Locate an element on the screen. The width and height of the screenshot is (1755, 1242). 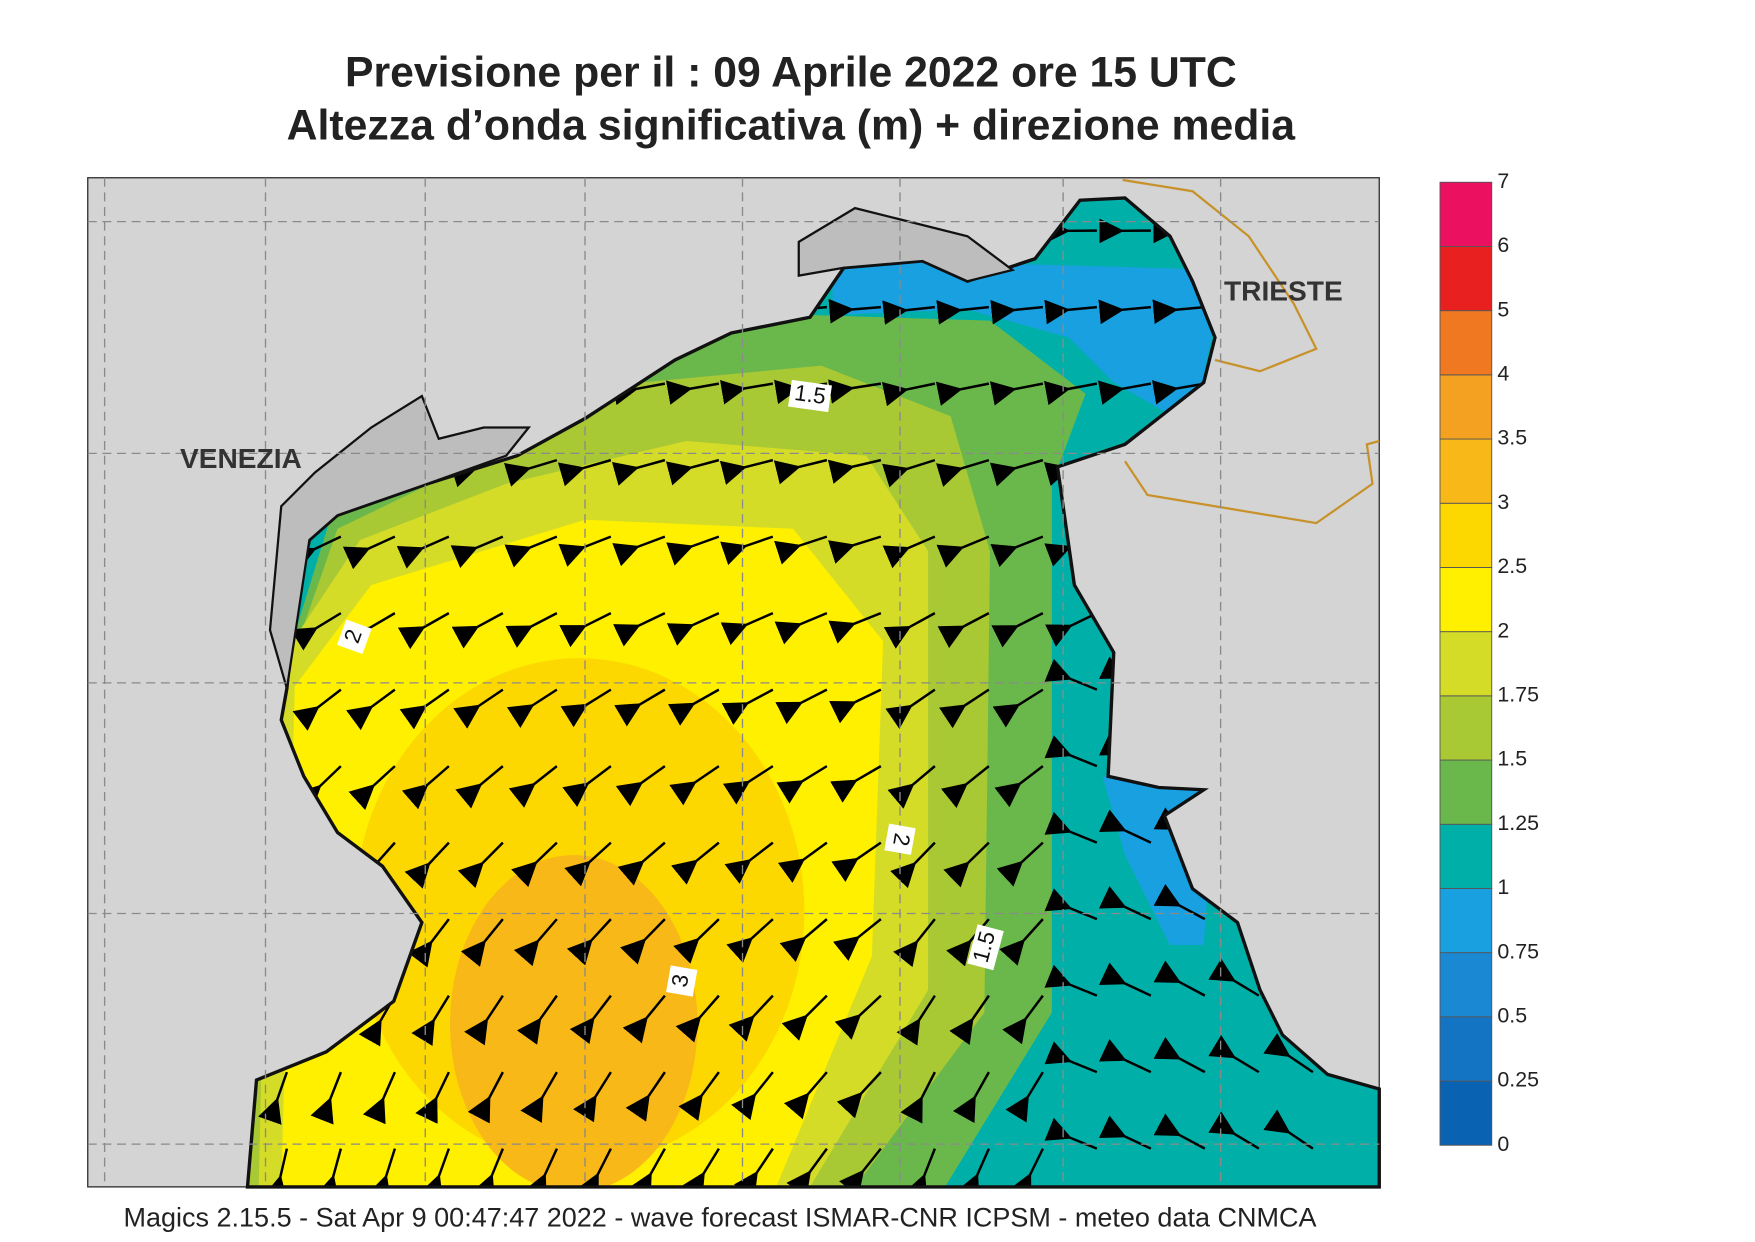
colorbar-label: 3 is located at coordinates (1503, 502).